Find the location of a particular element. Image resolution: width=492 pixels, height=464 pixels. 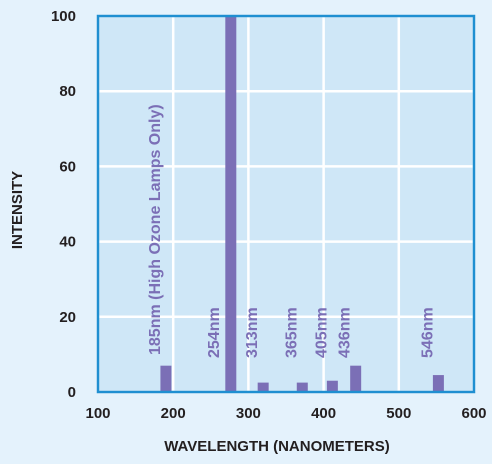

x-tick-label: 500 is located at coordinates (398, 413).